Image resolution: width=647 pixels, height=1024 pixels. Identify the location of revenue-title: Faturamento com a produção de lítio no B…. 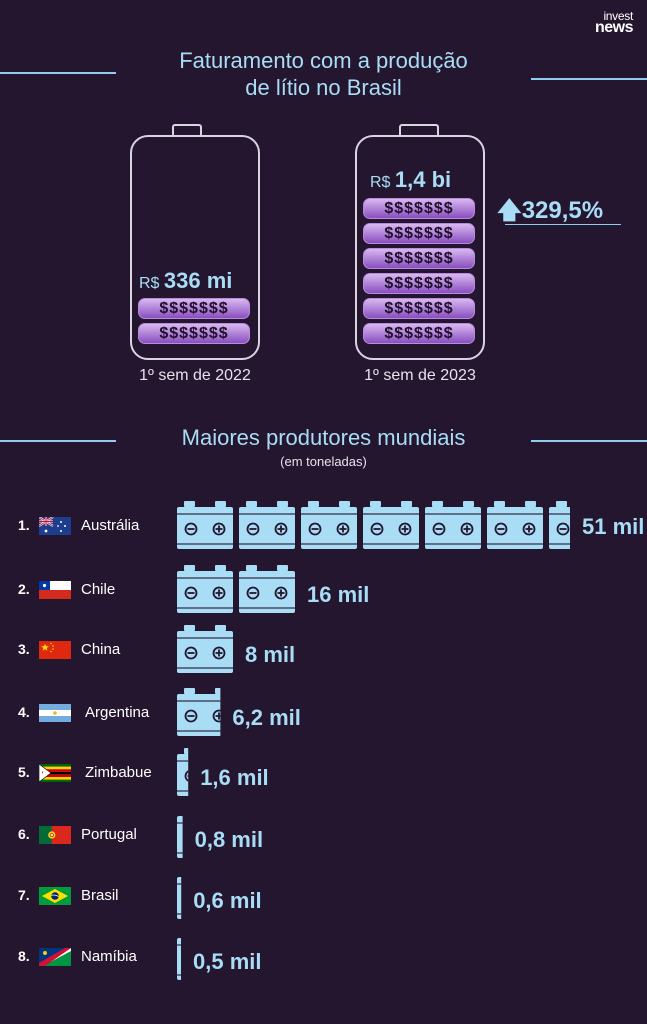
(323, 74).